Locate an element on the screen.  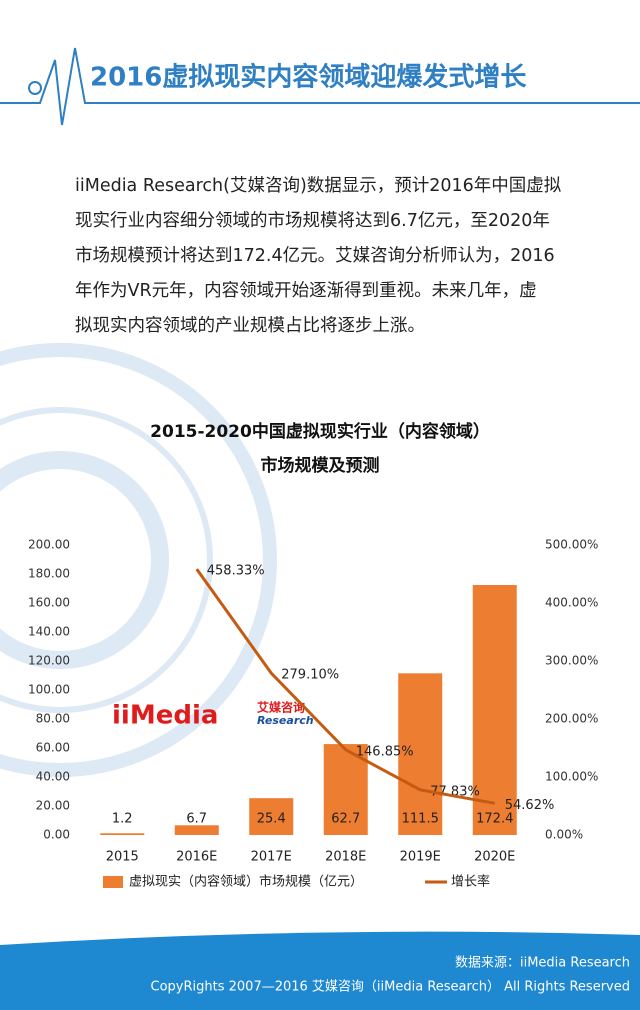
line-label: 279.10% is located at coordinates (310, 675).